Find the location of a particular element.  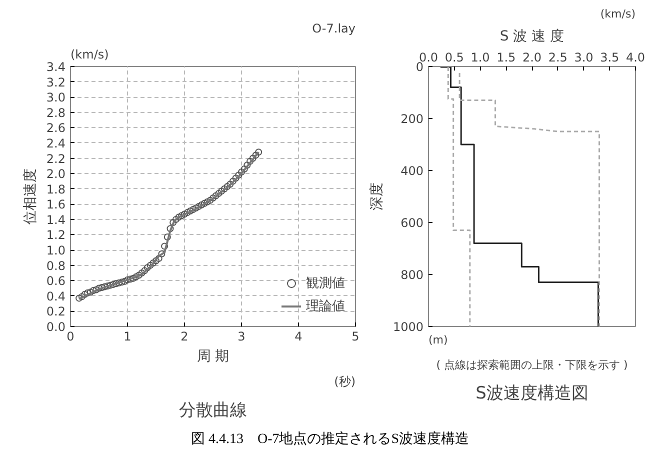

y-tick-label: 1.0 is located at coordinates (56, 251).